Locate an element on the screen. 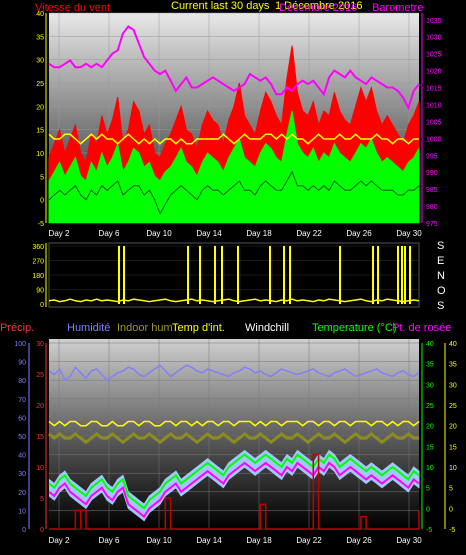 The width and height of the screenshot is (466, 555). temp-tick: 15 is located at coordinates (430, 447).